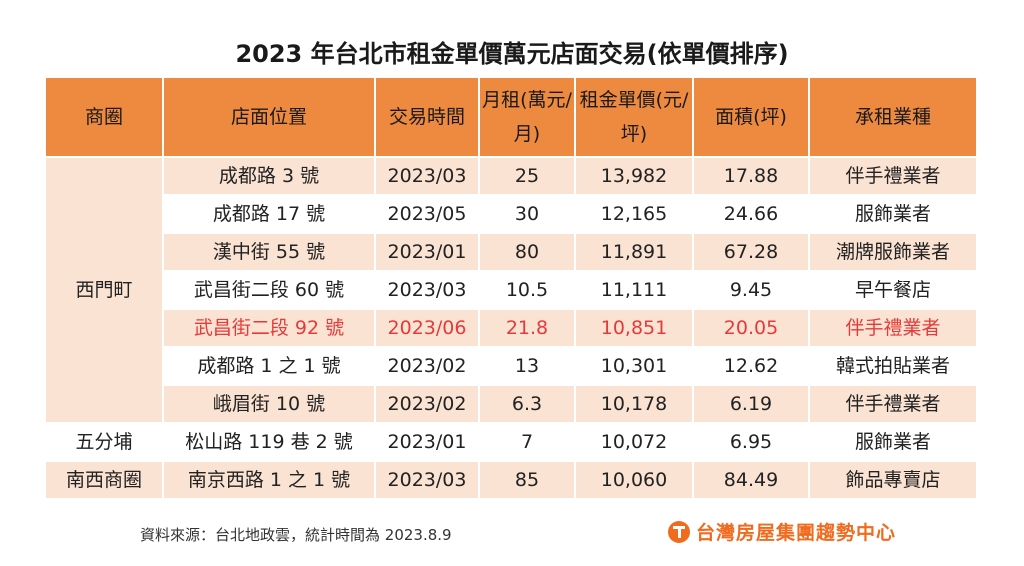  Describe the element at coordinates (269, 404) in the screenshot. I see `cell-location: 峨眉街 10 號` at that location.